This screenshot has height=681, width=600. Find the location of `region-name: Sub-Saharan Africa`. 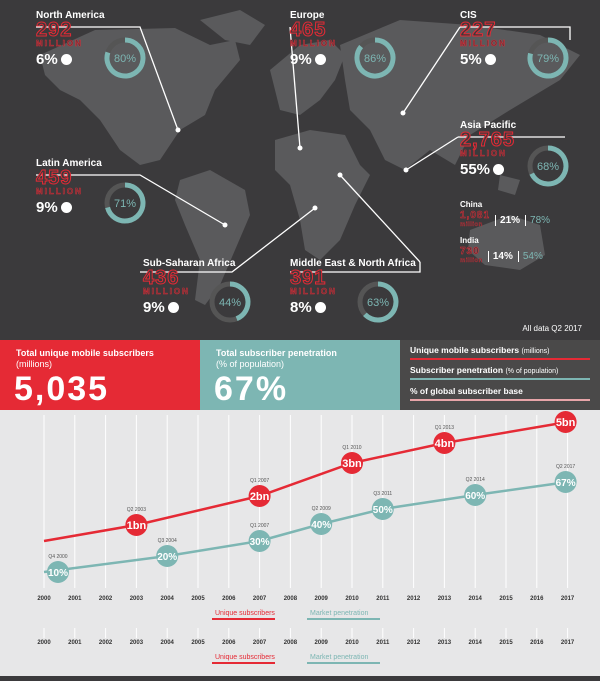

region-name: Sub-Saharan Africa is located at coordinates (189, 263).